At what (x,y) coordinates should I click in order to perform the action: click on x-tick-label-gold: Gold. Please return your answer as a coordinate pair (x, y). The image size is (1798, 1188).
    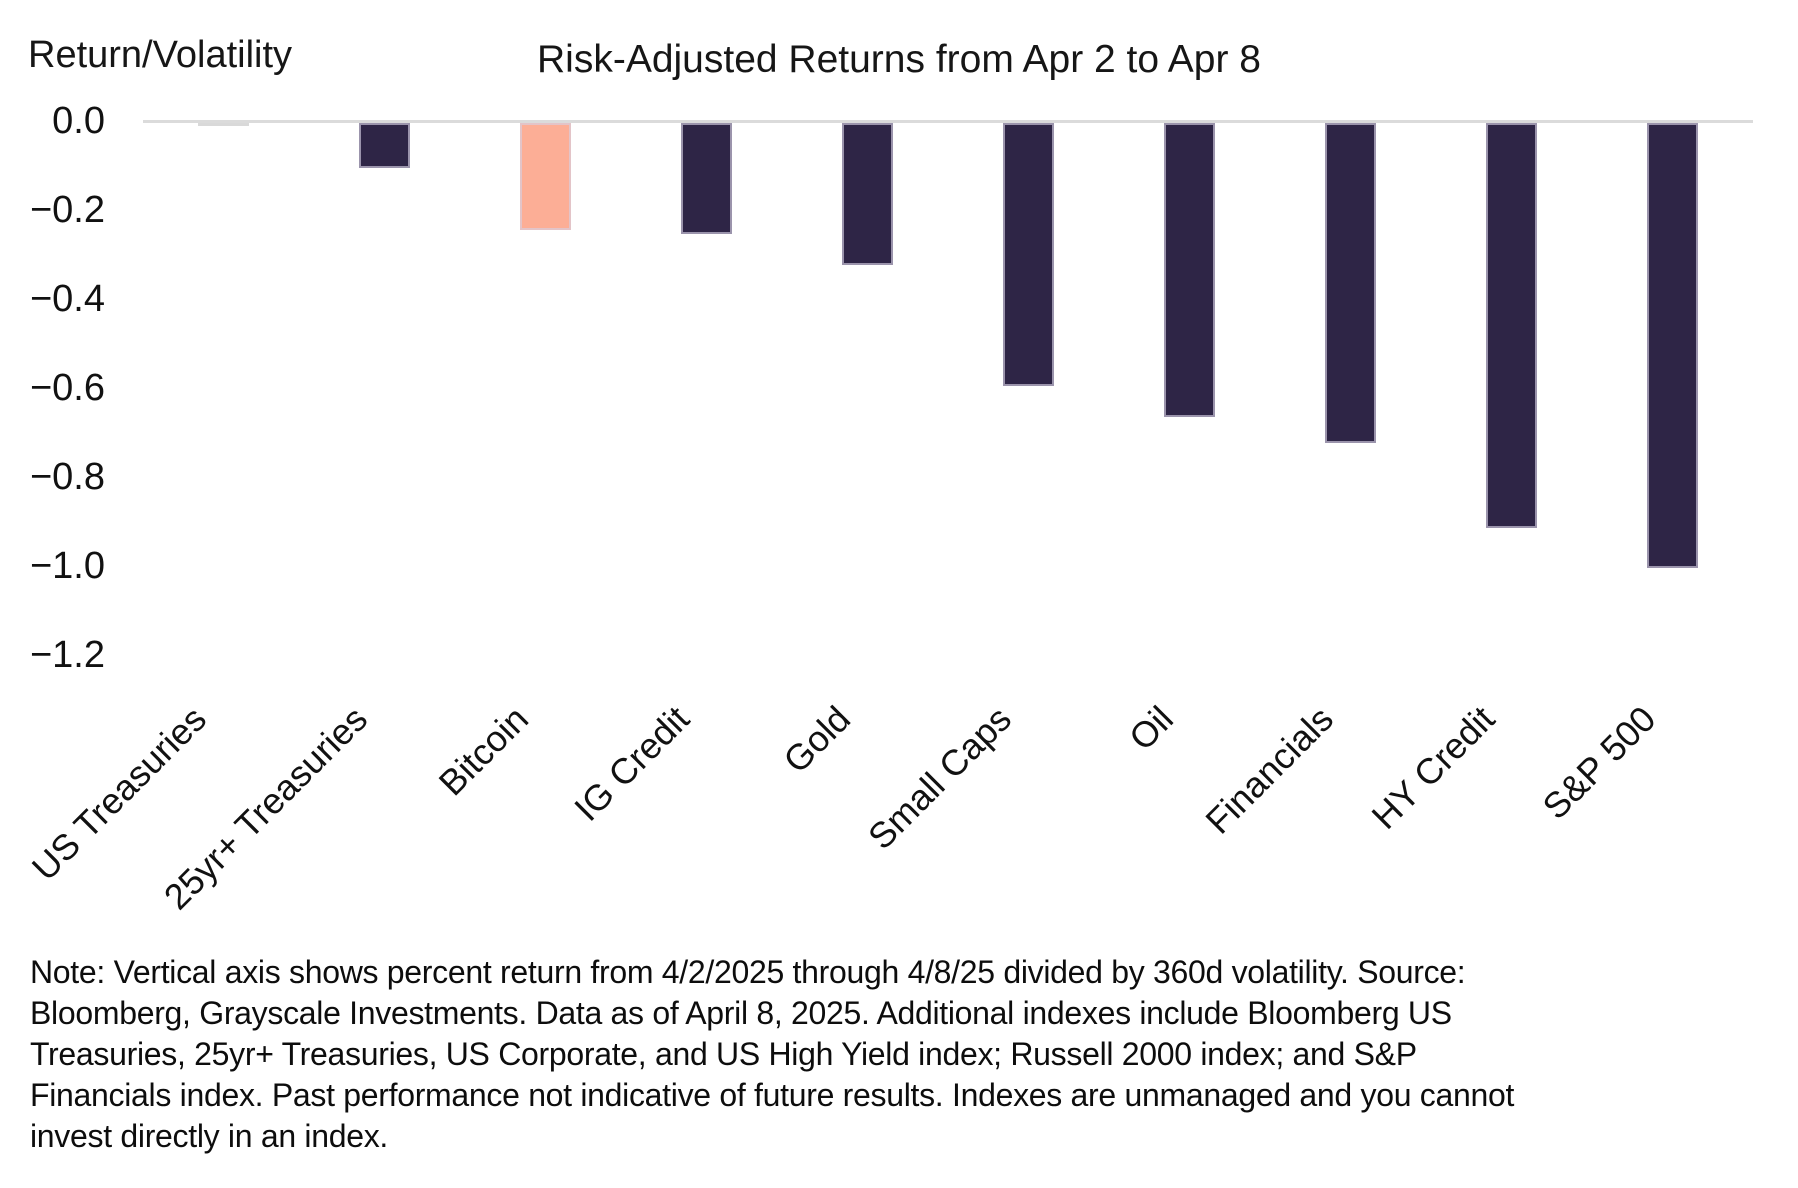
    Looking at the image, I should click on (817, 739).